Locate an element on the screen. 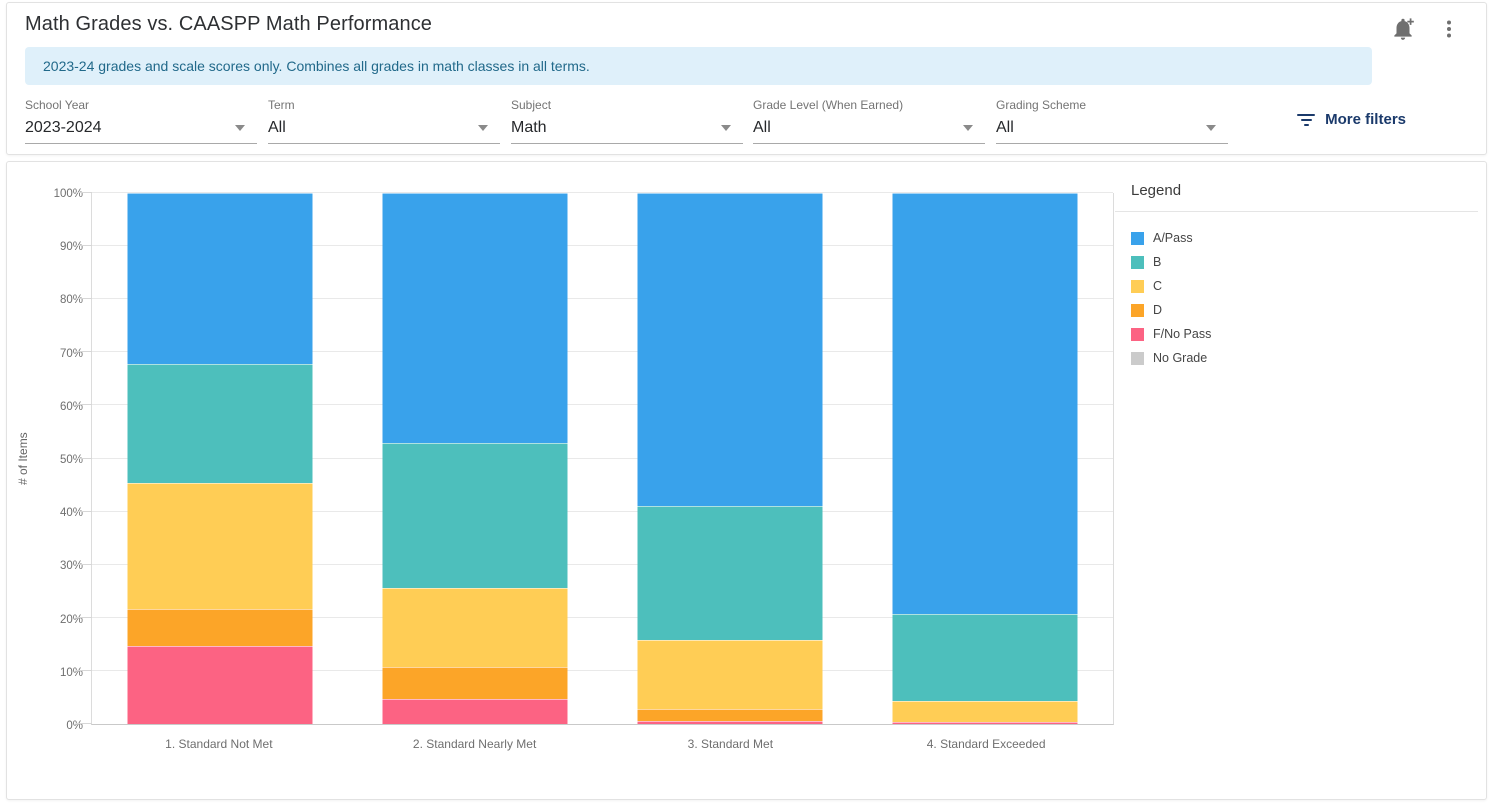  filter-term: Term All is located at coordinates (384, 121).